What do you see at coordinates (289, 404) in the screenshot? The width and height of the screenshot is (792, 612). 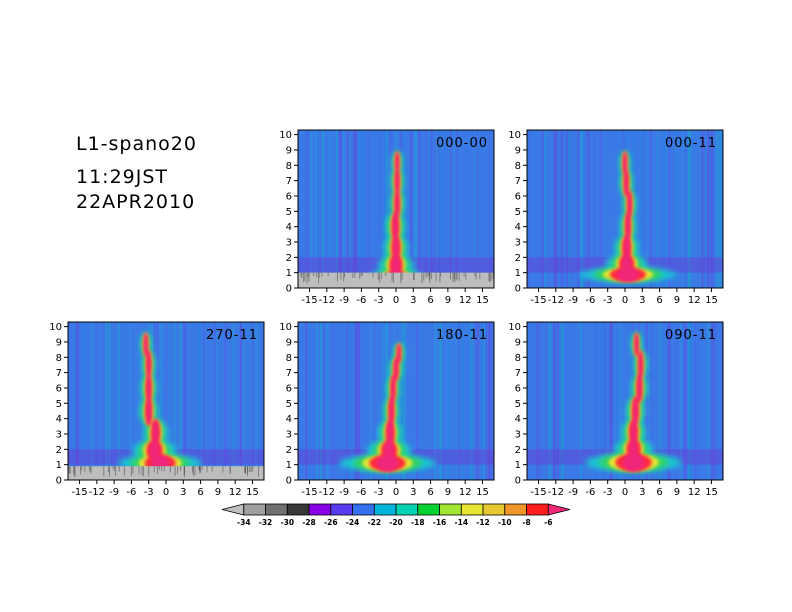 I see `y-tick-label: 5` at bounding box center [289, 404].